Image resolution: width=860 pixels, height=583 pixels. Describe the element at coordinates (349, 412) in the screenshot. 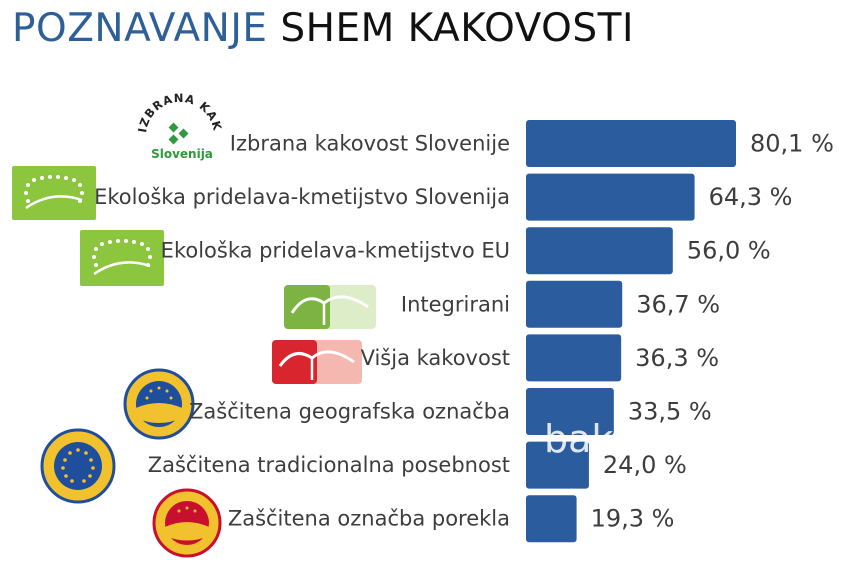

I see `category-label: Zaščitena geografska označba` at that location.